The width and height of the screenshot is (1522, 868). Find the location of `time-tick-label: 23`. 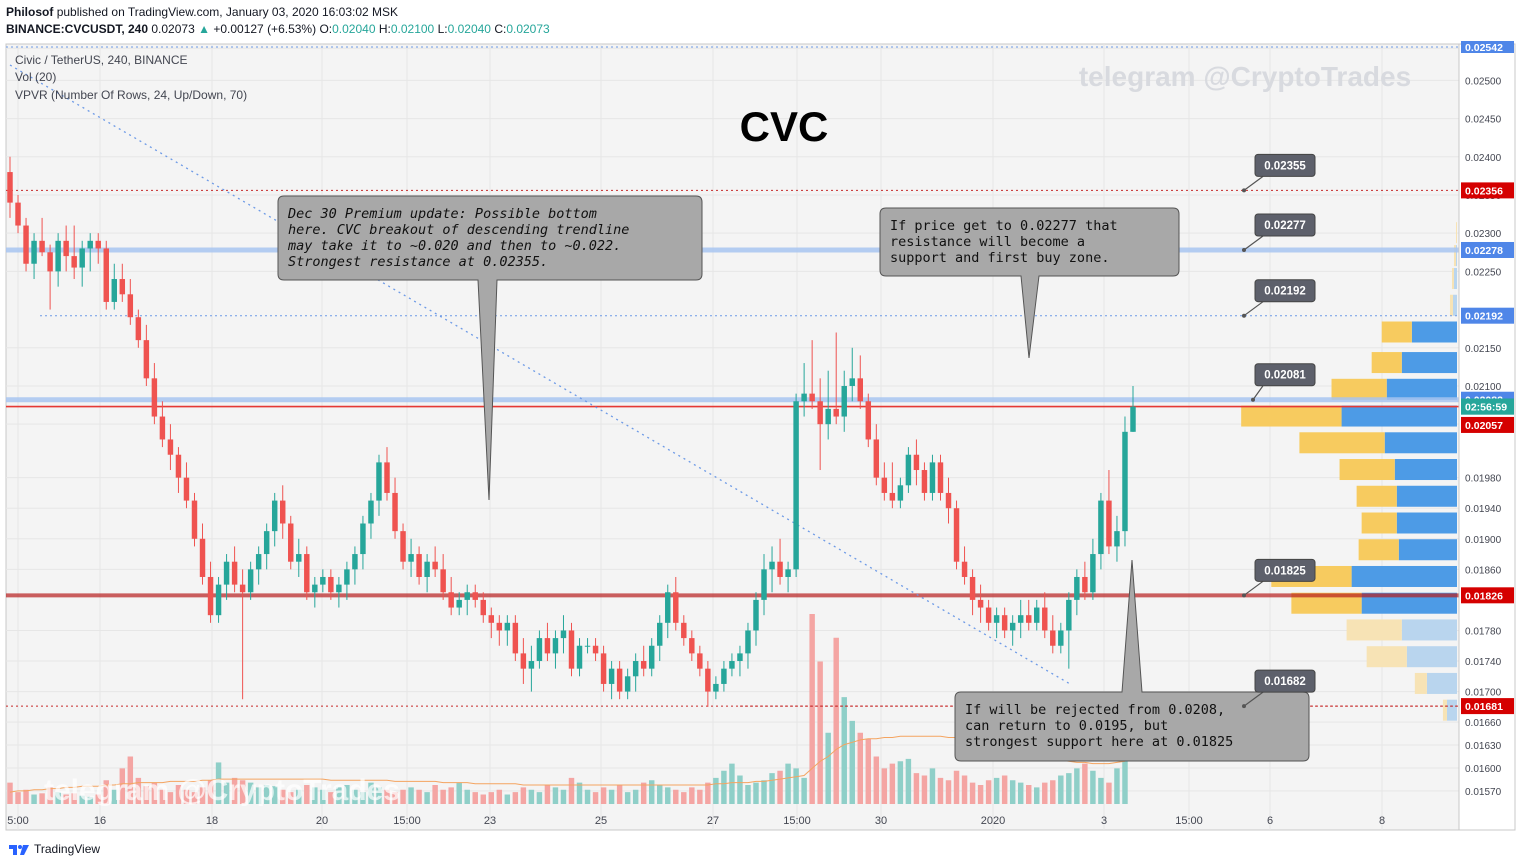

time-tick-label: 23 is located at coordinates (490, 821).